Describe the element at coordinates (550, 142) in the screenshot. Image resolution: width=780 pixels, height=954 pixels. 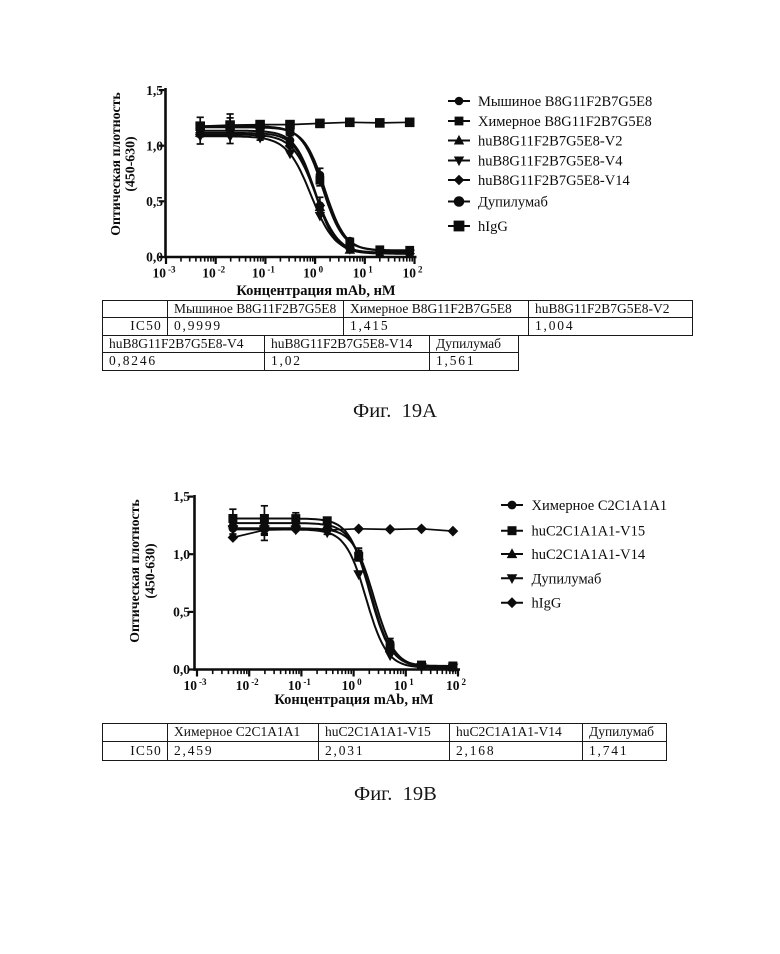
I see `svg-text: huB8G11F2B7G5E8-V2` at that location.